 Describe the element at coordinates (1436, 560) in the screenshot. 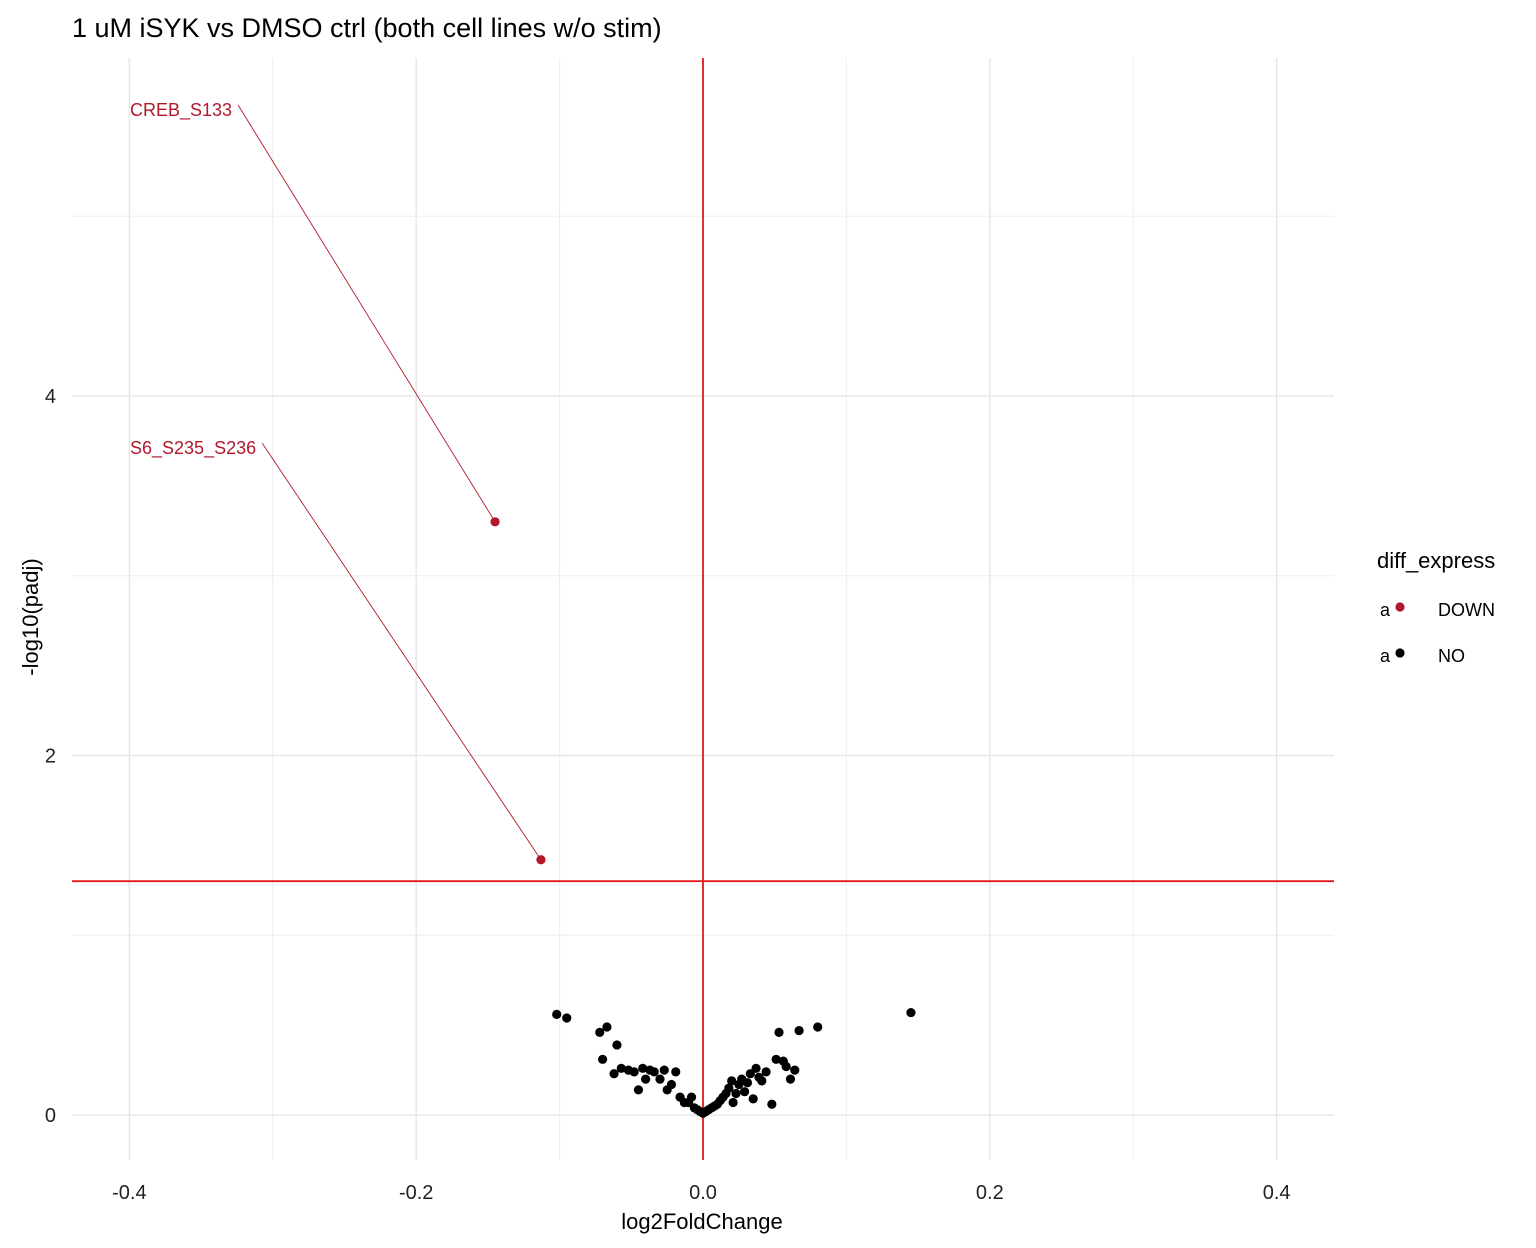

I see `legend-title: diff_express` at that location.